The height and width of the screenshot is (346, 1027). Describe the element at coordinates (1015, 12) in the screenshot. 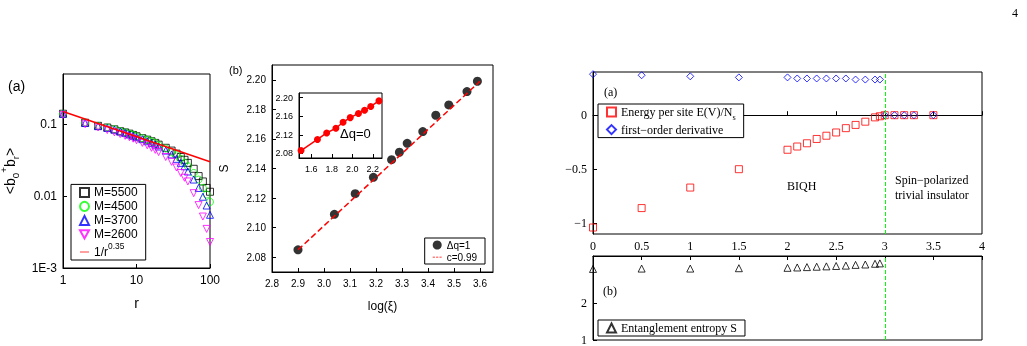

I see `text: 4` at that location.